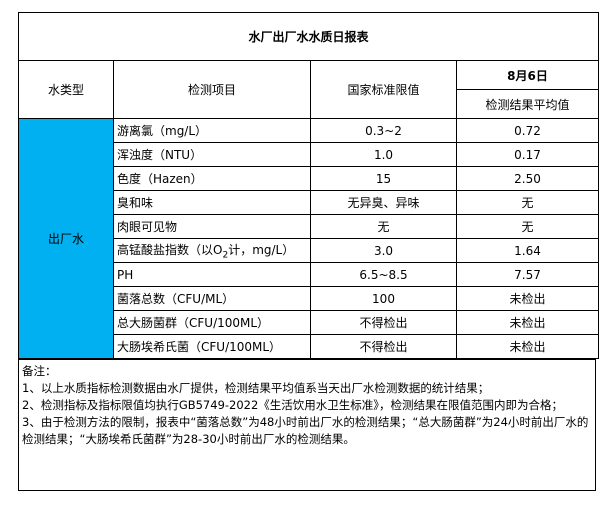 This screenshot has height=506, width=608. I want to click on report-title: 水厂出厂水水质日报表, so click(308, 36).